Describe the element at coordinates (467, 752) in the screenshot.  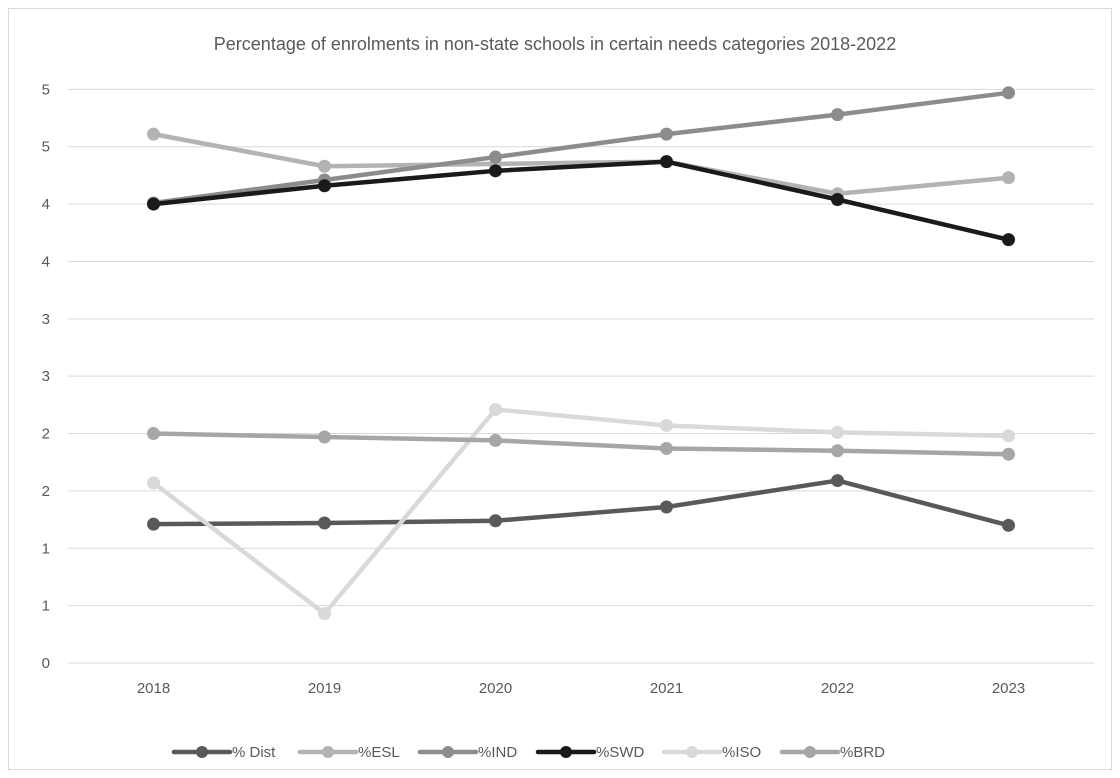
I see `legend-item: %IND` at that location.